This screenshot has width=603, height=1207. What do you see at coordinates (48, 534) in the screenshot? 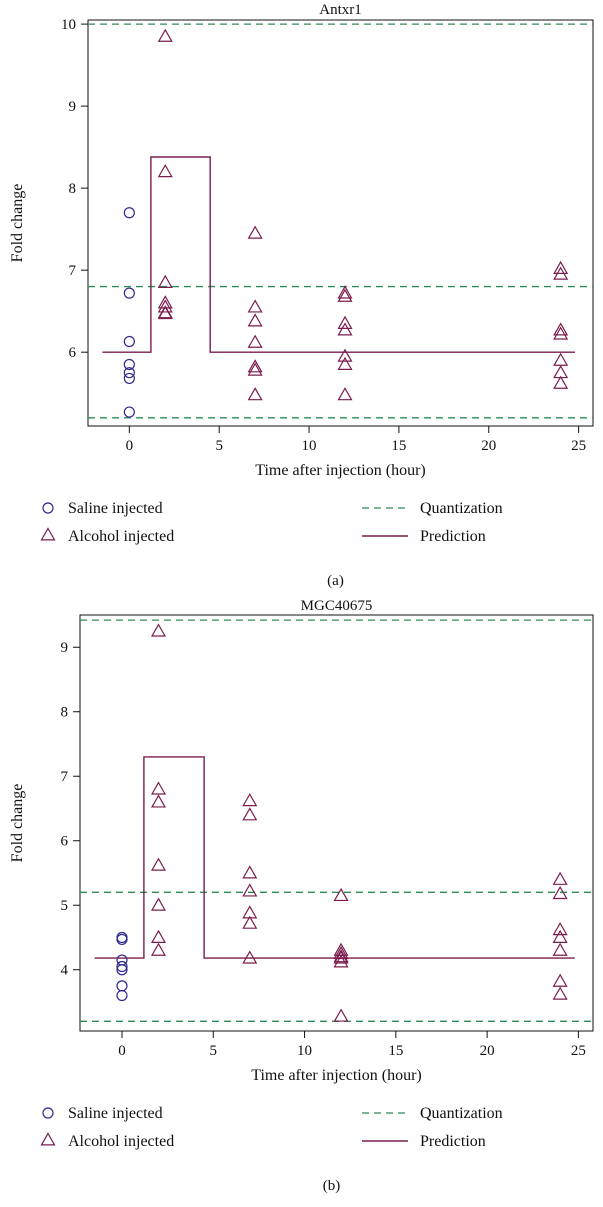
I see `legend-alcohol-marker` at bounding box center [48, 534].